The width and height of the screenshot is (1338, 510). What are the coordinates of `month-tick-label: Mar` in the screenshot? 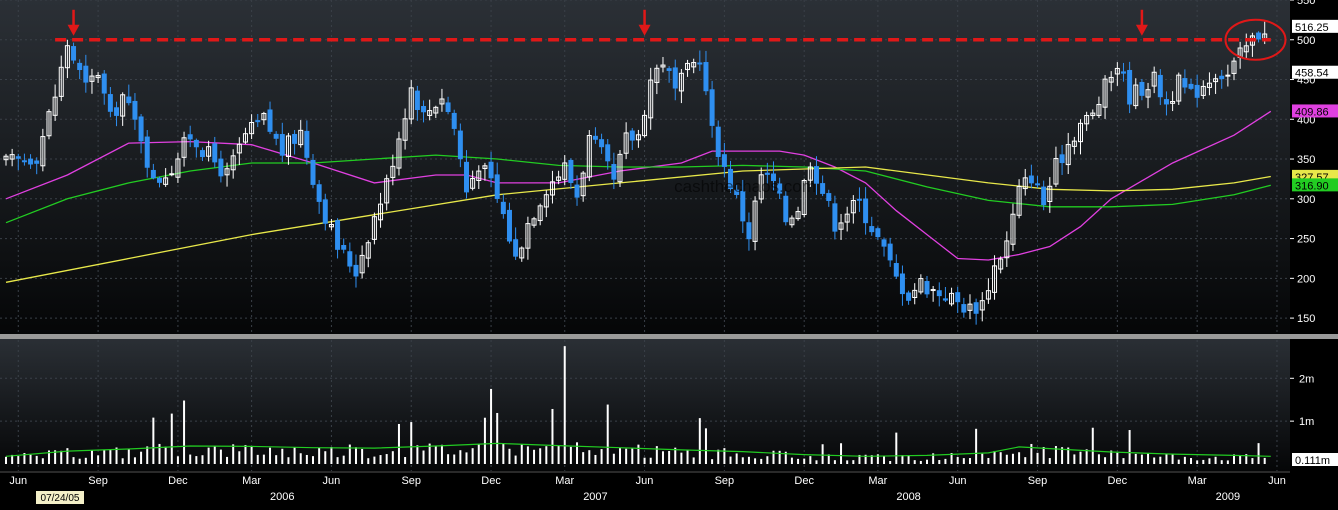 It's located at (251, 481).